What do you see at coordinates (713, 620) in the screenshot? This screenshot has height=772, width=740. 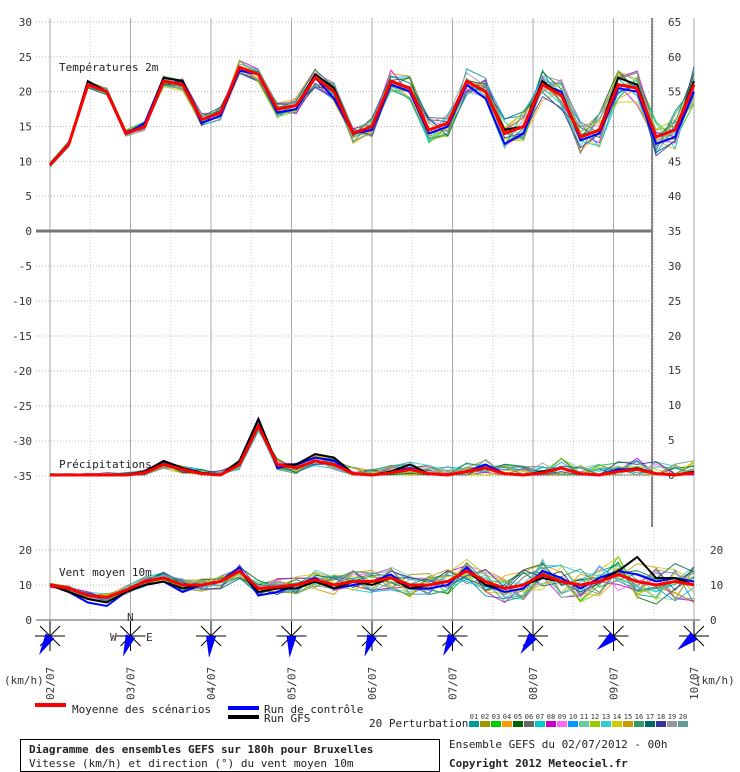 I see `wind-right-tick: 0` at bounding box center [713, 620].